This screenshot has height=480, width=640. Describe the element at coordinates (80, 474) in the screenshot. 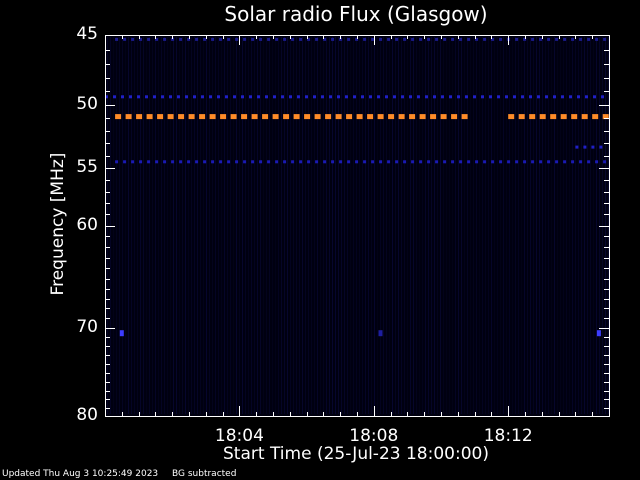

I see `footer-updated-timestamp: Updated Thu Aug 3 10:25:49 2023` at that location.